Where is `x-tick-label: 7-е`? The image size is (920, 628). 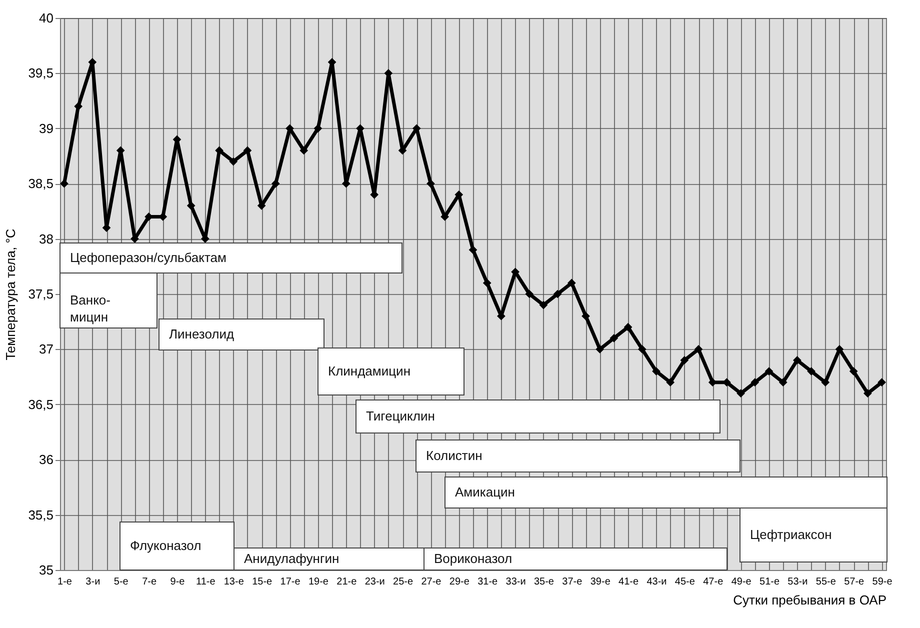
x-tick-label: 7-е is located at coordinates (149, 582).